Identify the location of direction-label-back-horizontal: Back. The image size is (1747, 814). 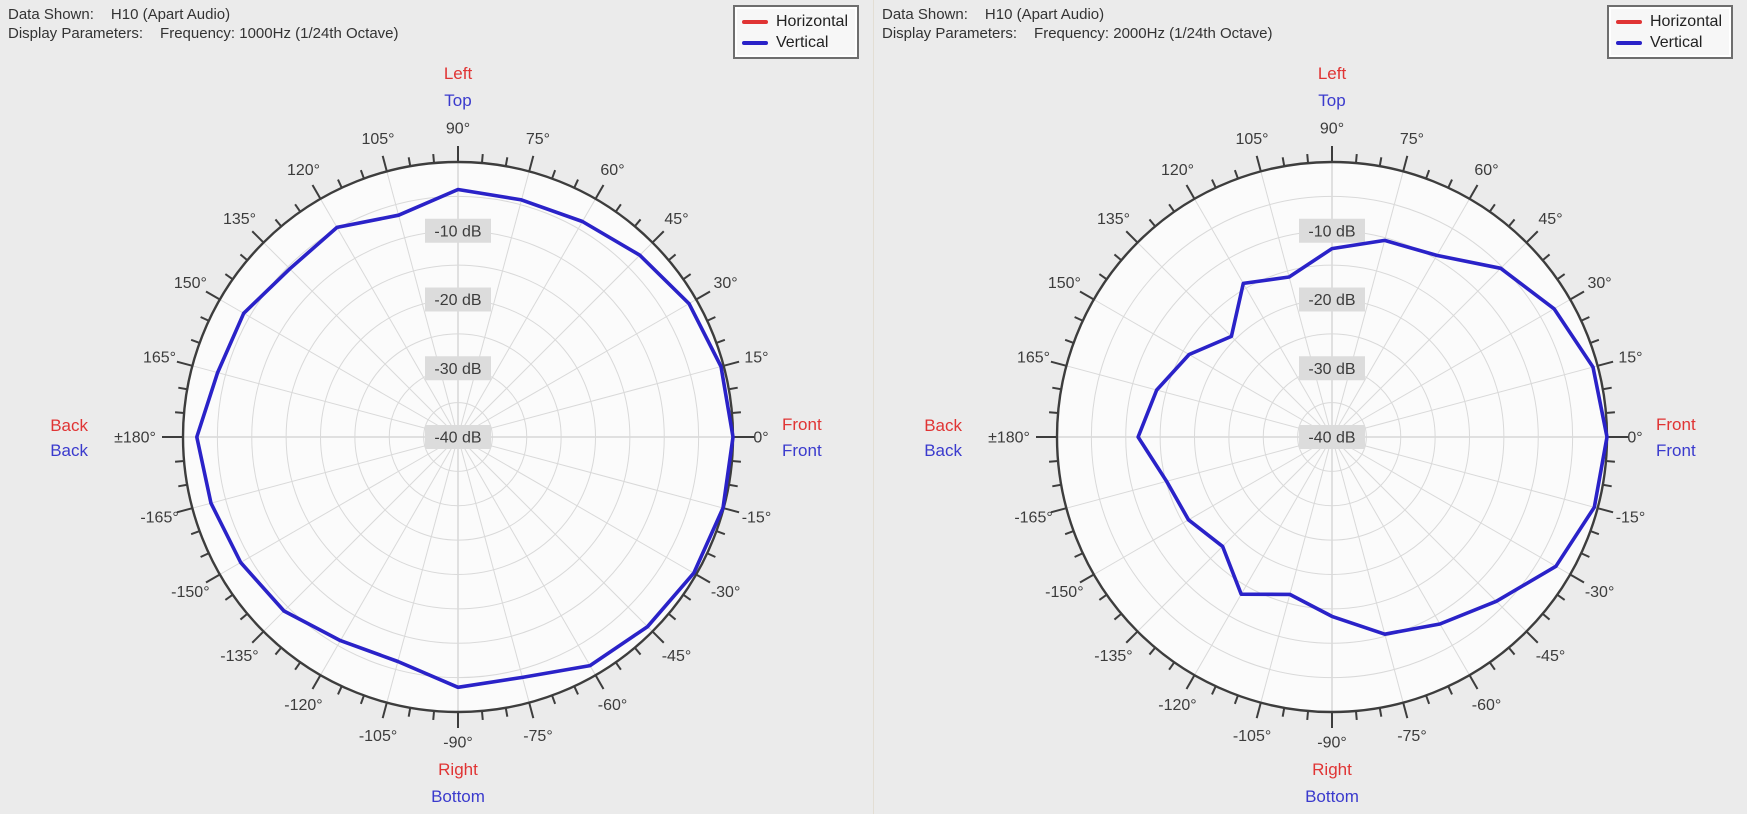
(69, 425).